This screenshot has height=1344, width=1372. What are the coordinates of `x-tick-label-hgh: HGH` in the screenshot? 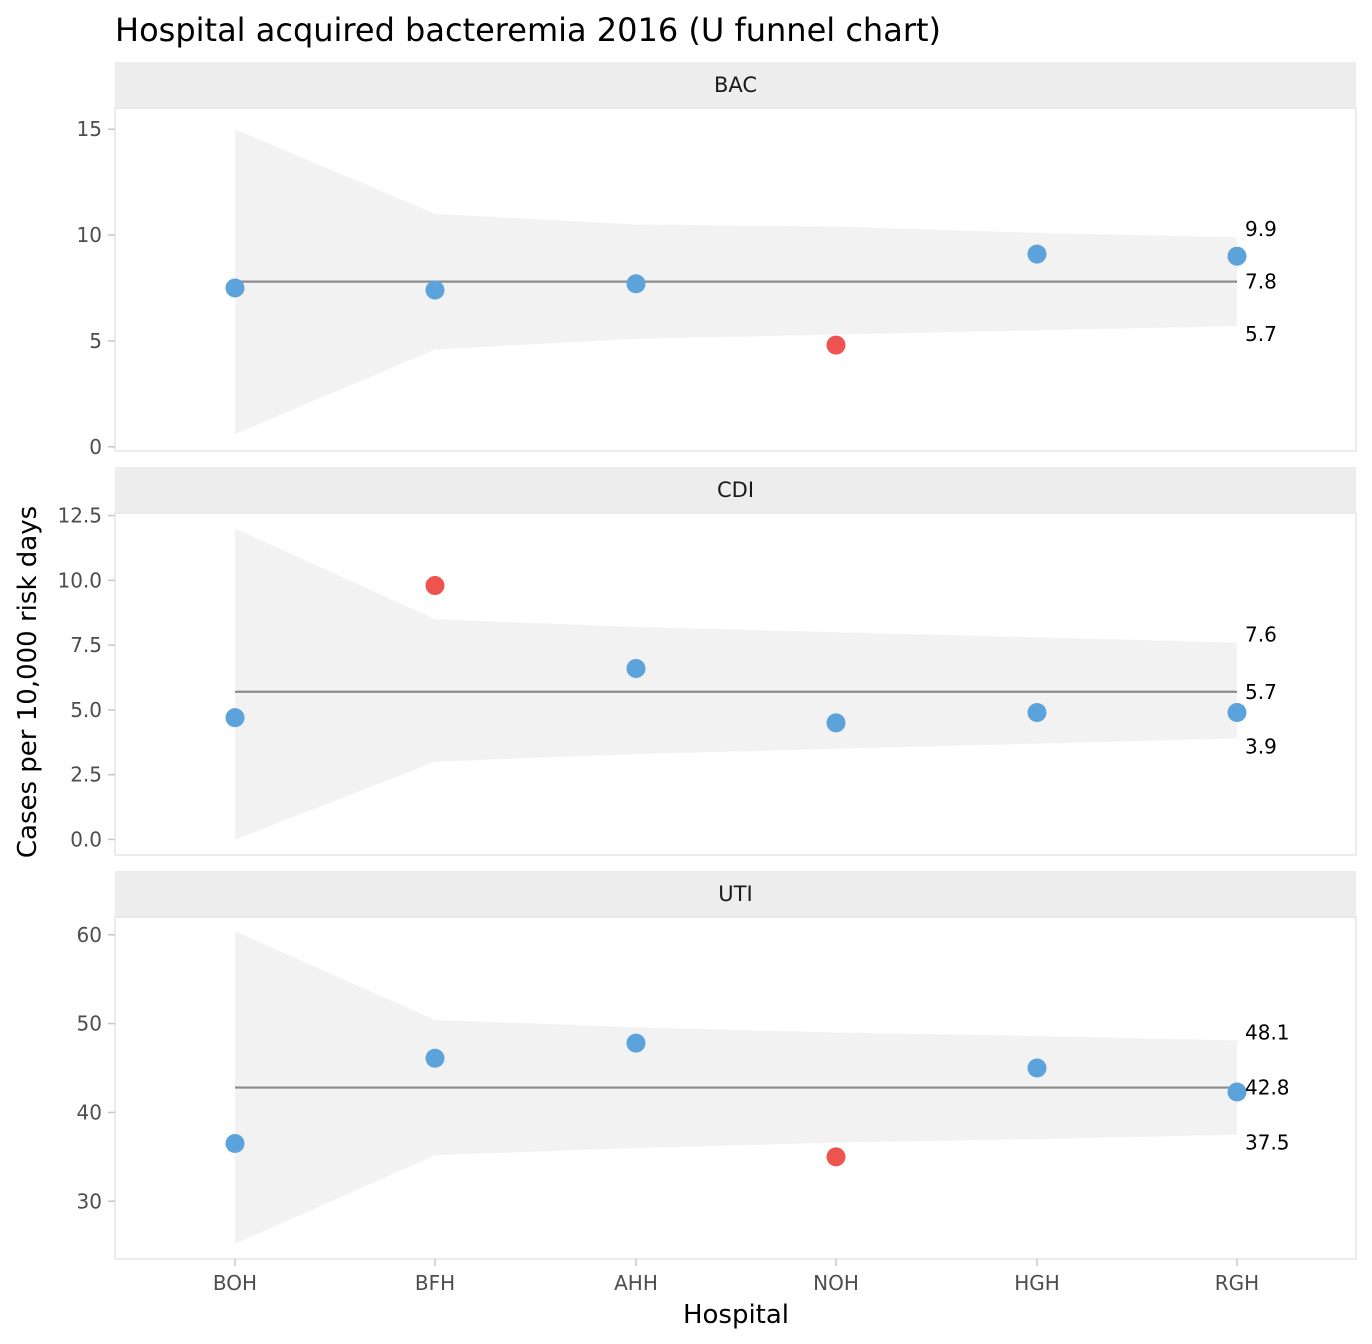 It's located at (1037, 1283).